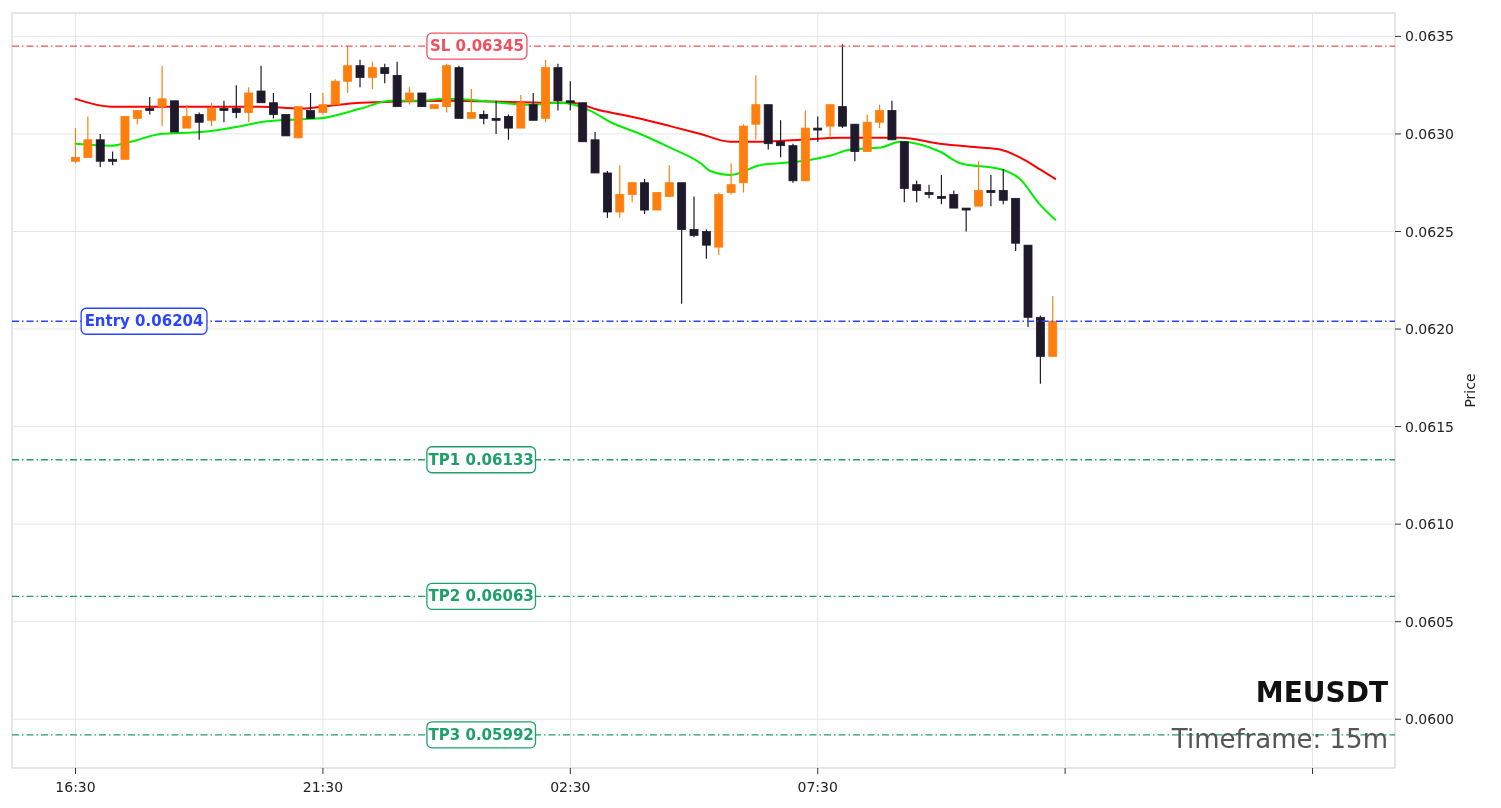 This screenshot has width=1501, height=808. Describe the element at coordinates (481, 459) in the screenshot. I see `ref-line-label: TP1 0.06133` at that location.